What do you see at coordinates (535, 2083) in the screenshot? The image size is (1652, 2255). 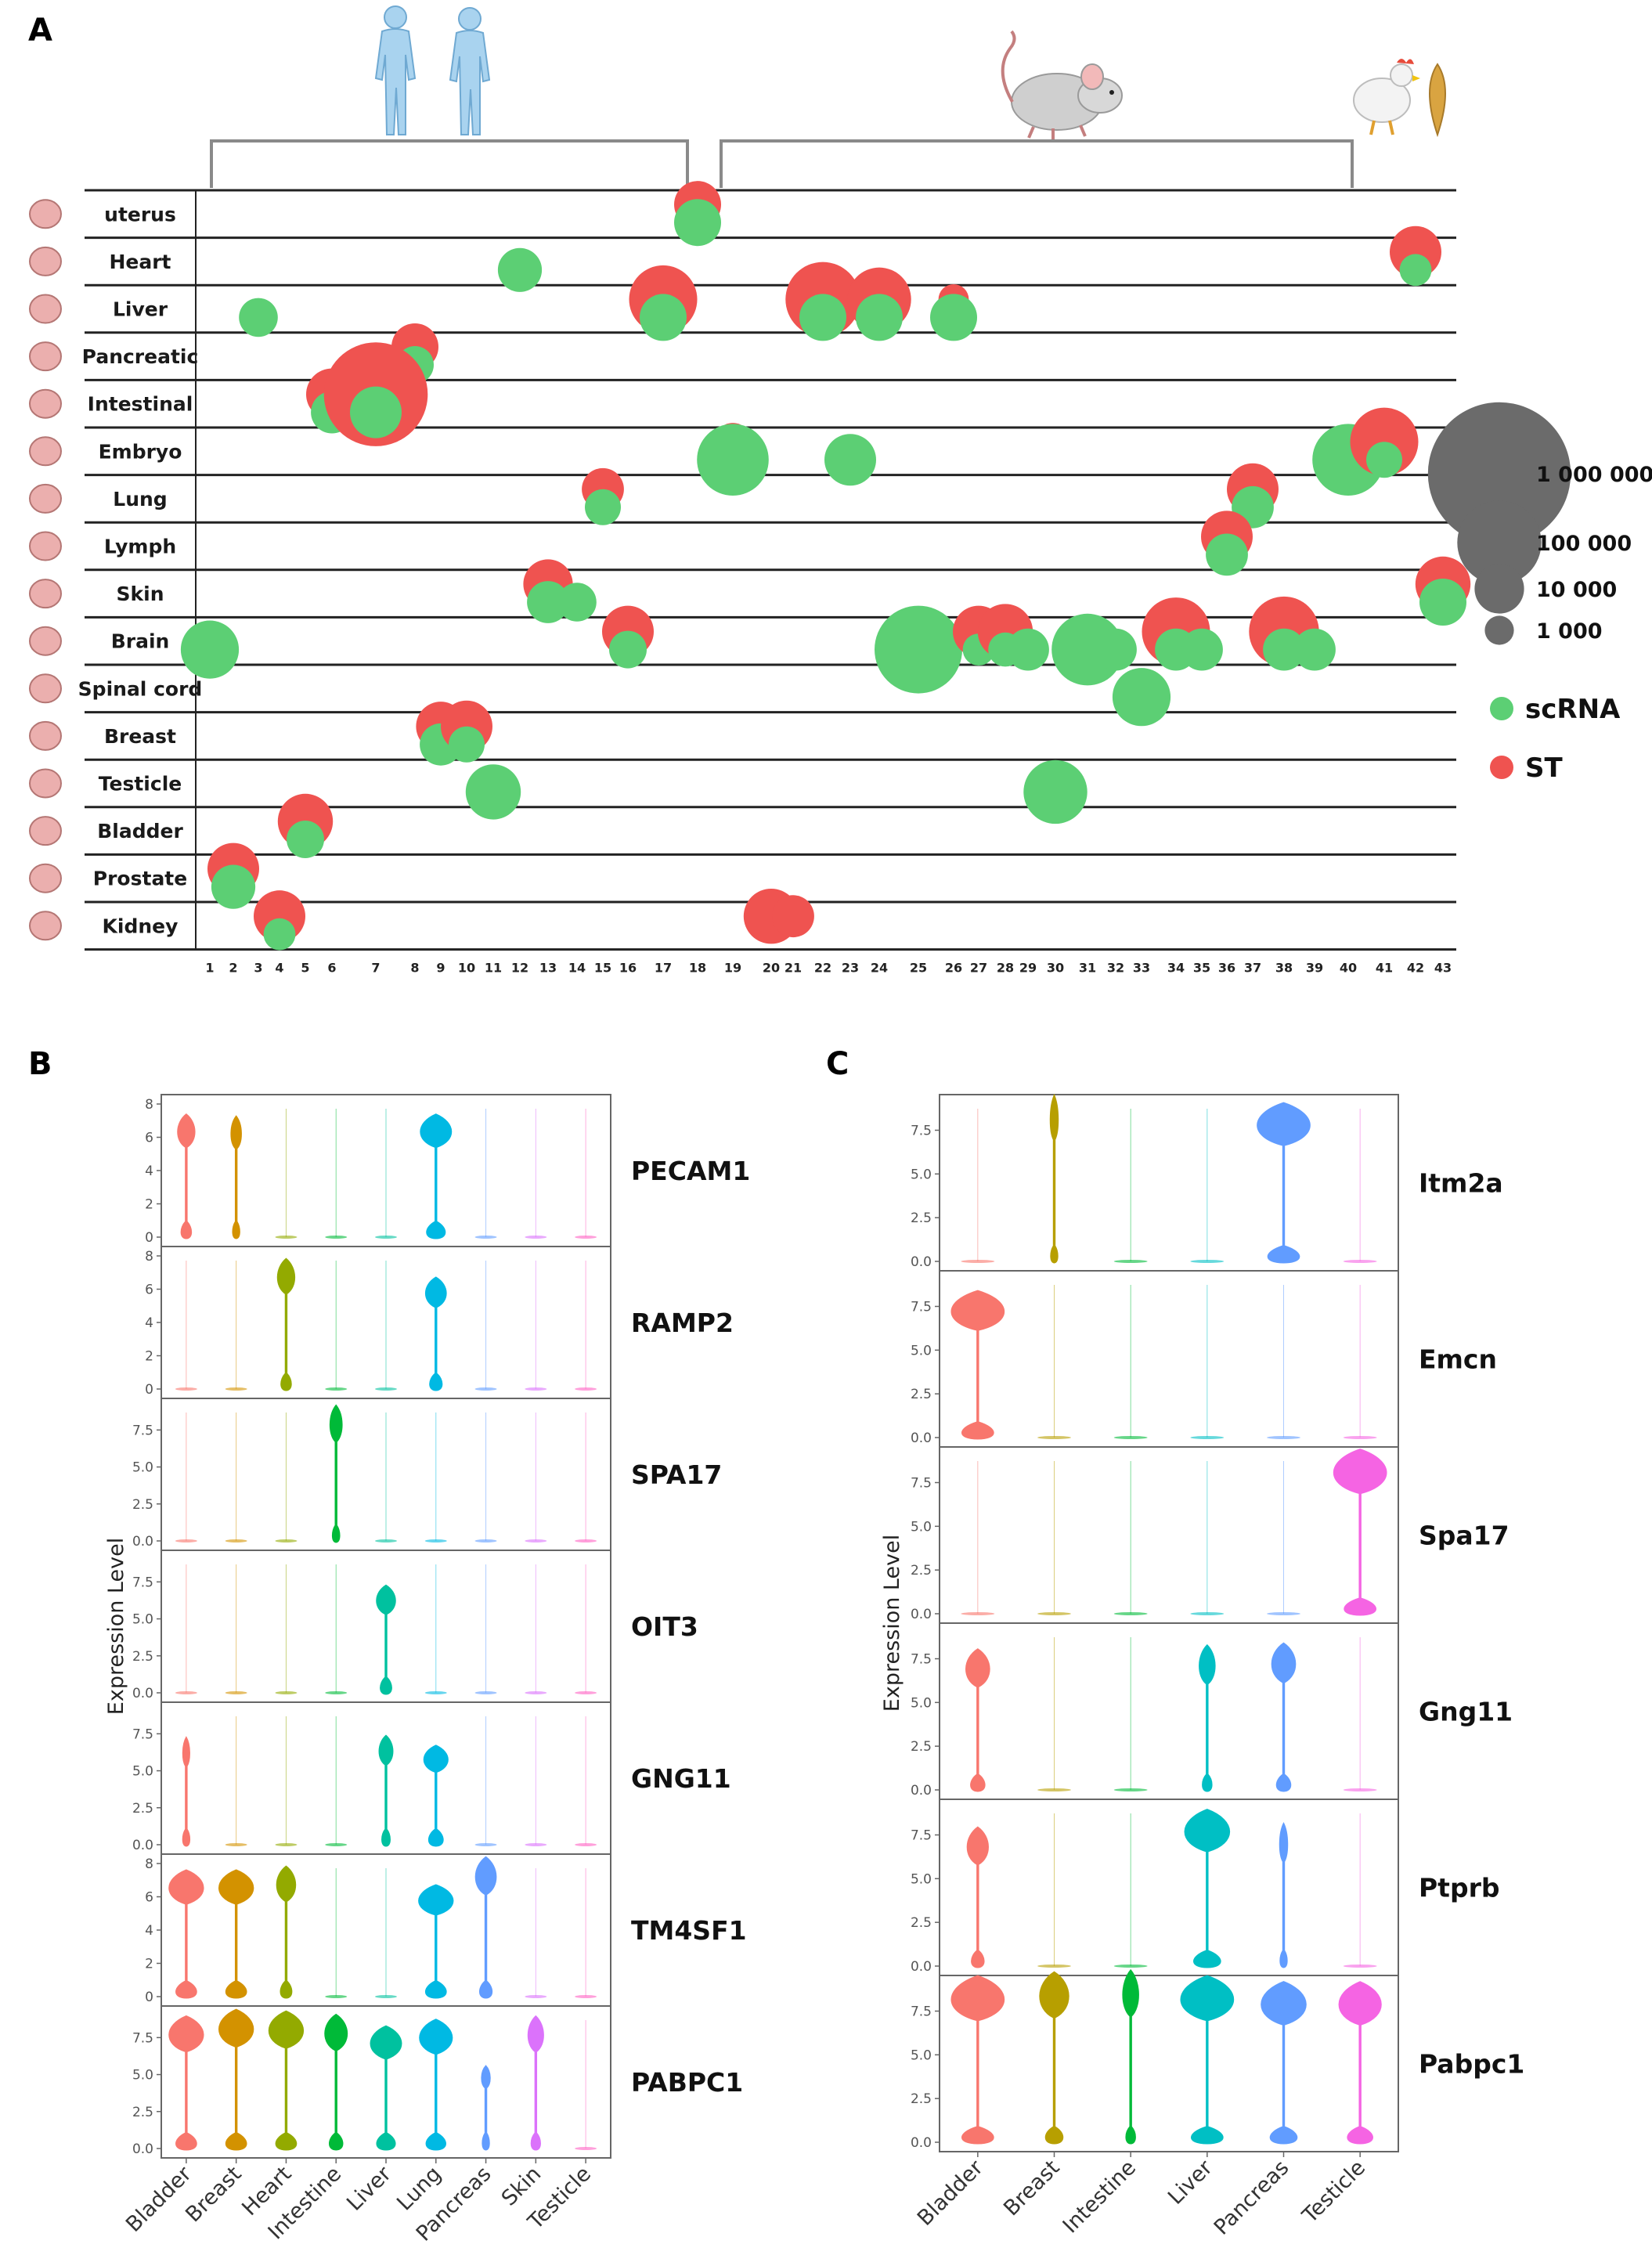 I see `violin-skin` at bounding box center [535, 2083].